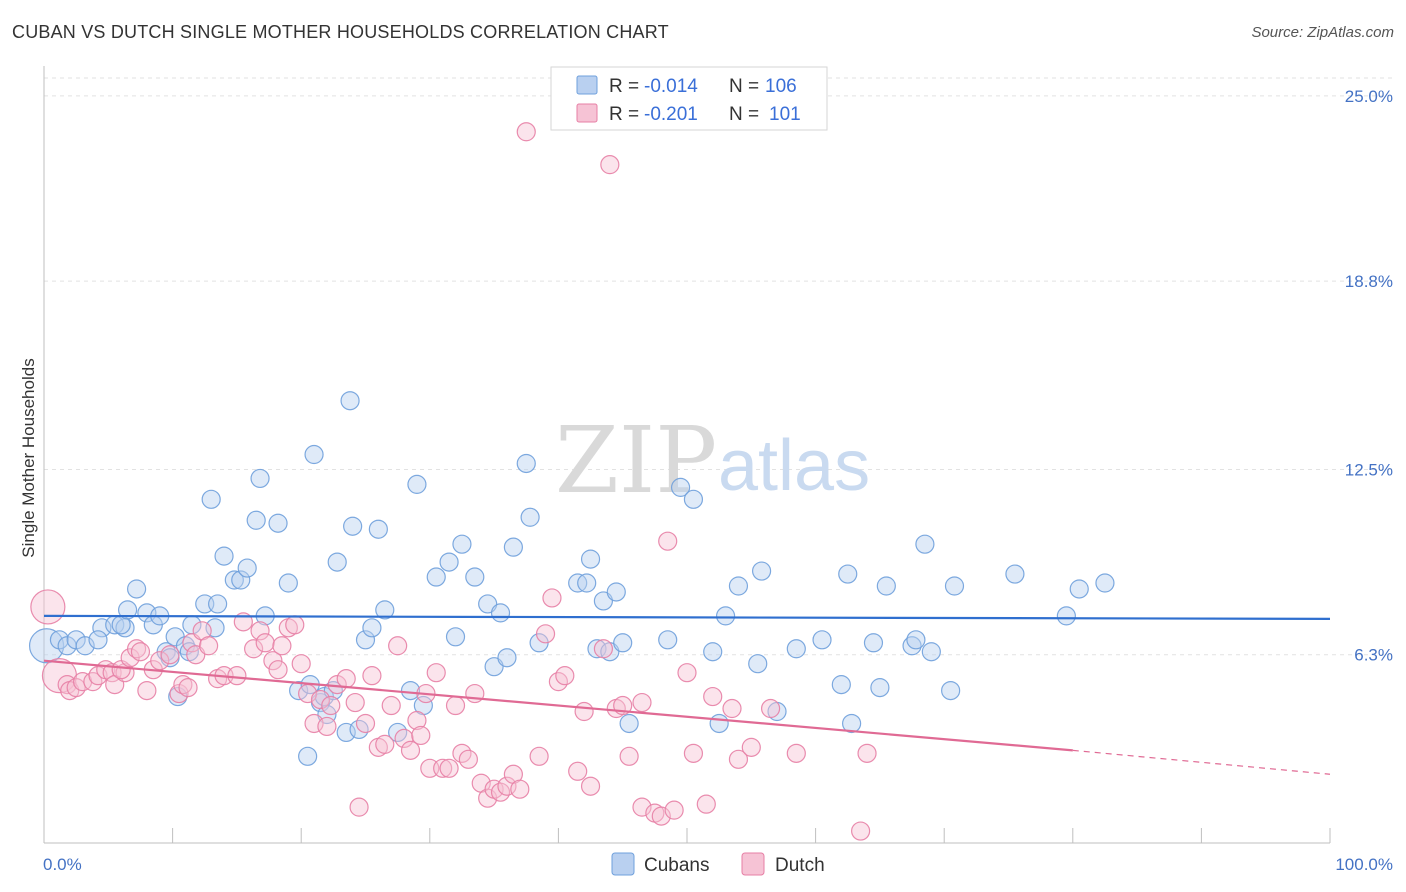 The height and width of the screenshot is (892, 1406). Describe the element at coordinates (623, 864) in the screenshot. I see `bottom-legend-swatch-cubans` at that location.